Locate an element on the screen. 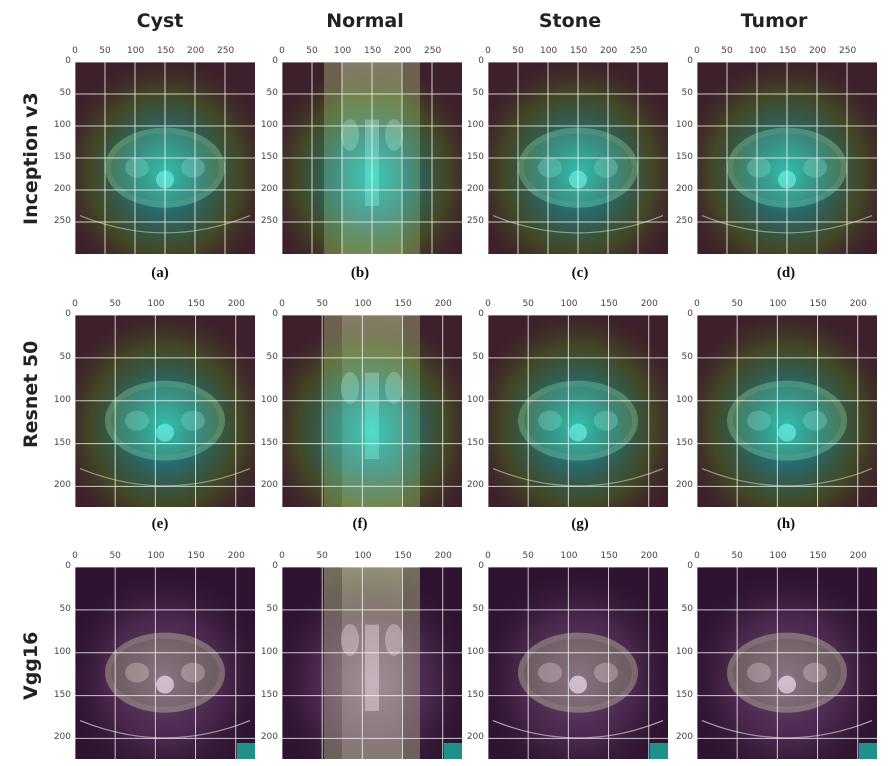  row-header-vgg16: Vgg16 is located at coordinates (31, 666).